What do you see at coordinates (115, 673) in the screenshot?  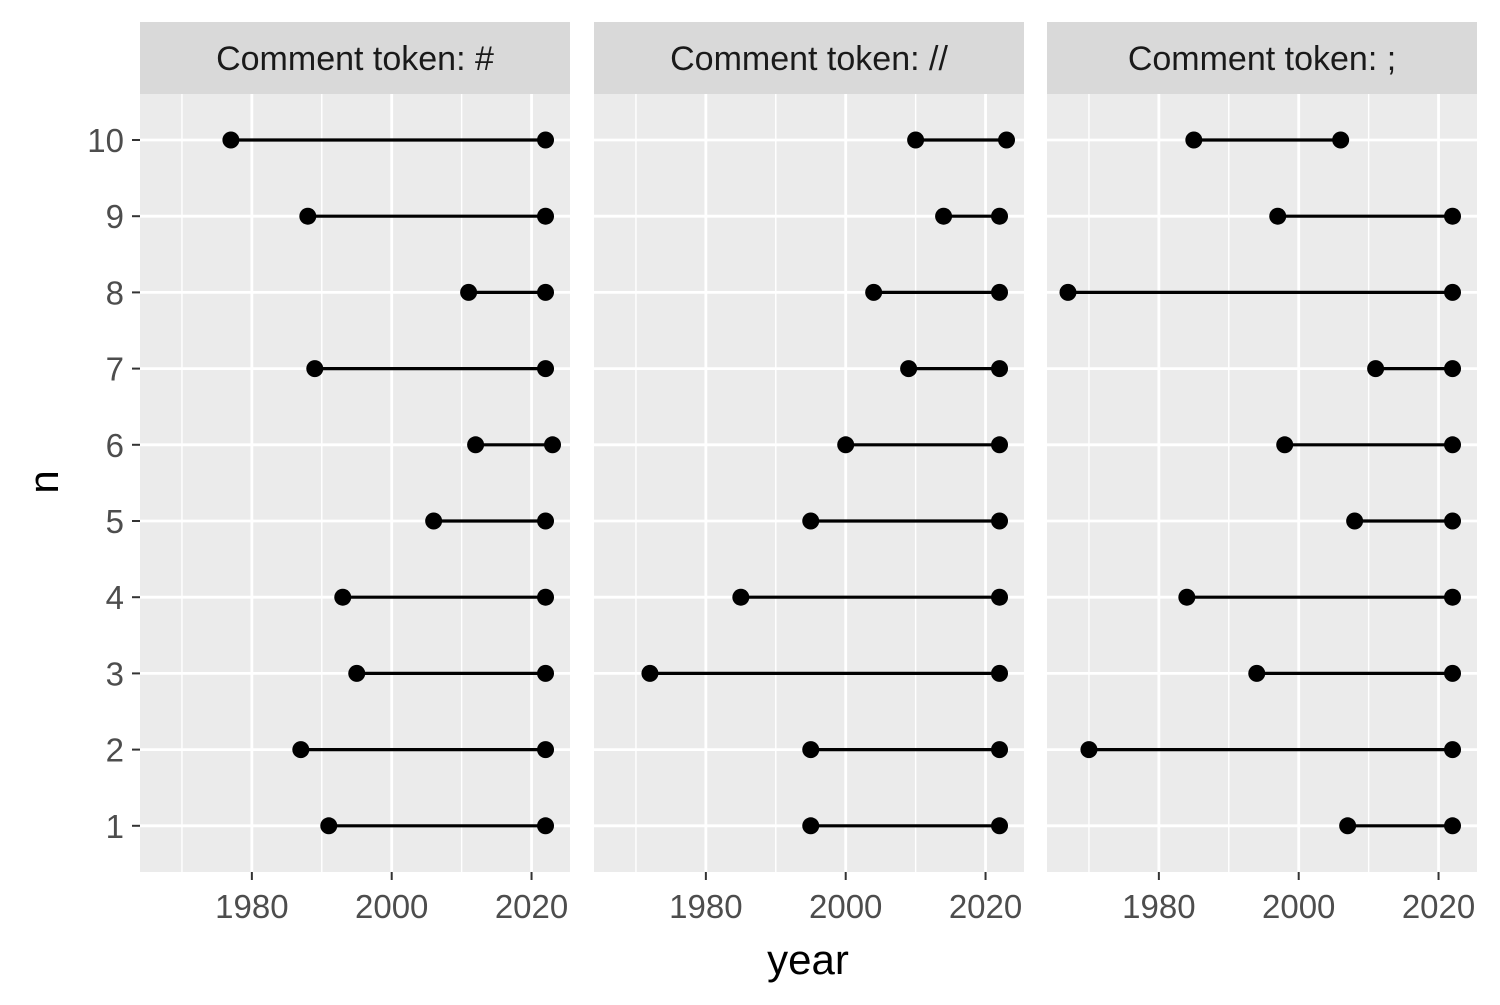 I see `y-tick-label: 3` at bounding box center [115, 673].